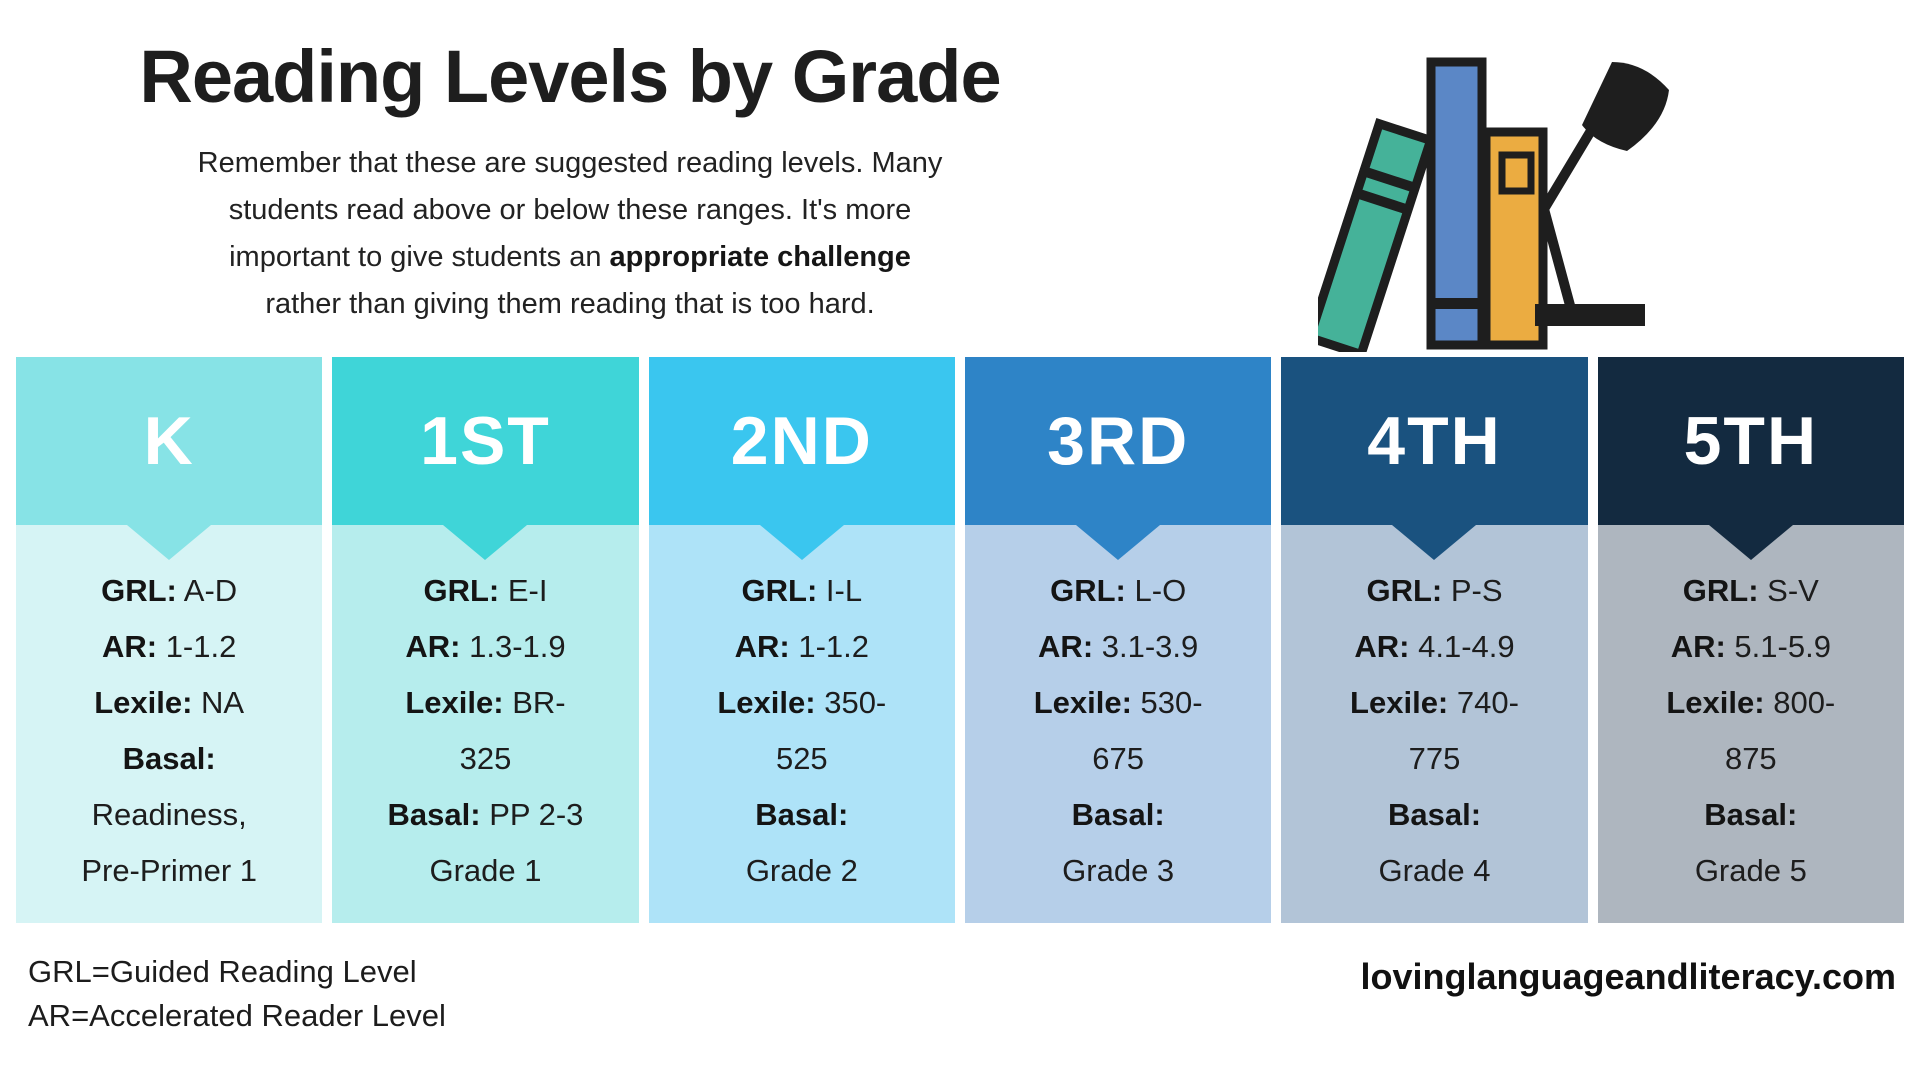 This screenshot has width=1920, height=1080. Describe the element at coordinates (1434, 758) in the screenshot. I see `reading-level-line: 775` at that location.